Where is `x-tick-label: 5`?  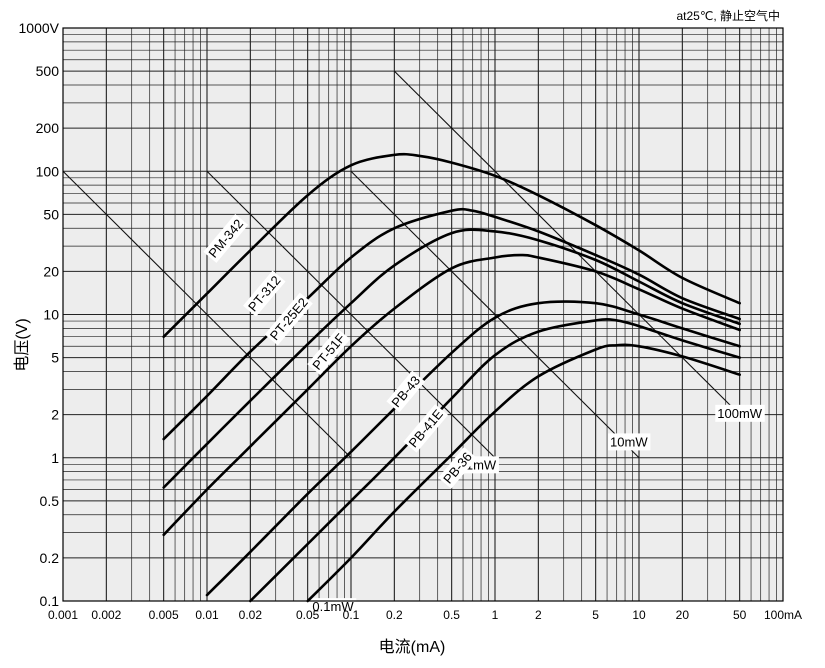 x-tick-label: 5 is located at coordinates (595, 615).